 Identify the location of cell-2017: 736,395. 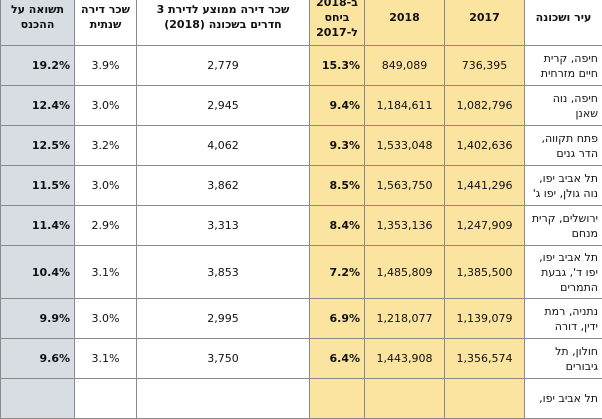
(485, 66).